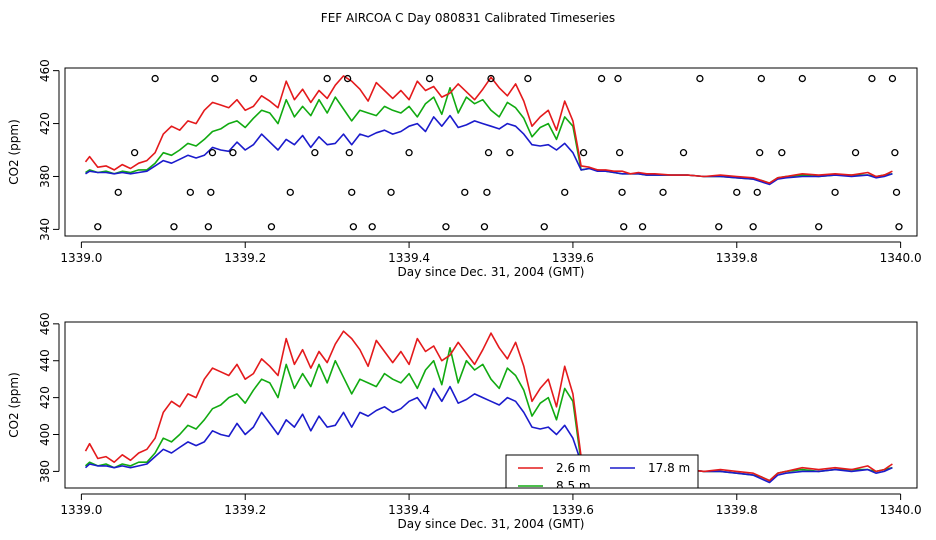  Describe the element at coordinates (573, 258) in the screenshot. I see `x-tick-label: 1339.6` at that location.